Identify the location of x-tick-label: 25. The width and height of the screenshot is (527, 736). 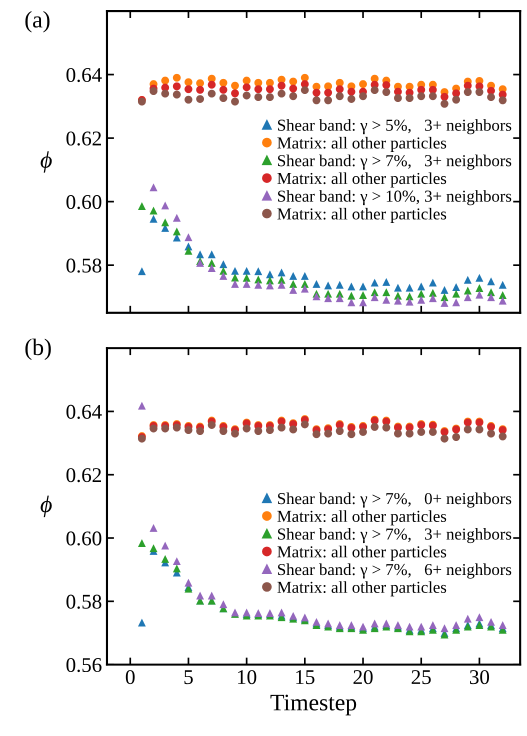
(421, 677).